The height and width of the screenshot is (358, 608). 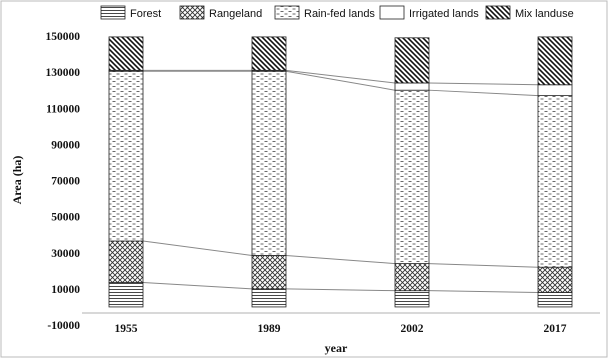 What do you see at coordinates (65, 290) in the screenshot?
I see `y-tick-label: 10000` at bounding box center [65, 290].